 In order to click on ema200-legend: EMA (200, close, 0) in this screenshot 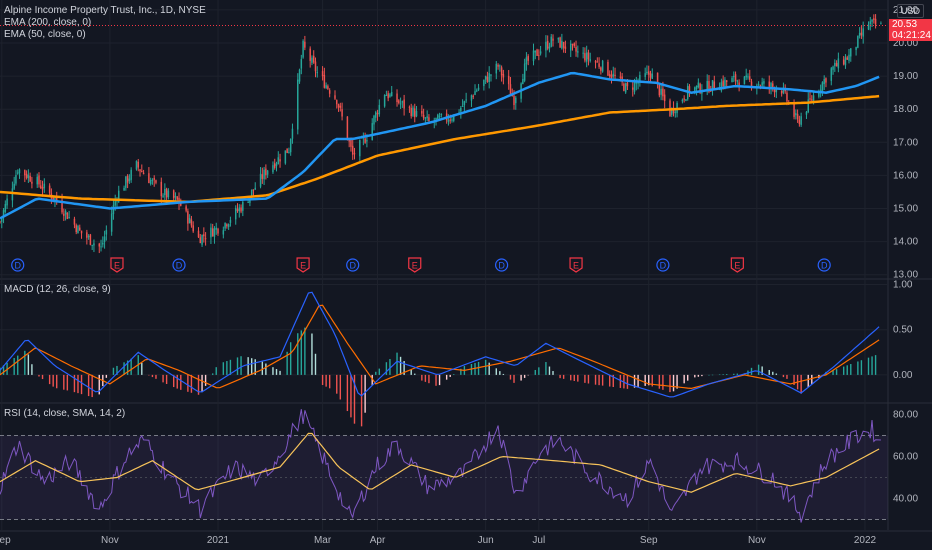, I will do `click(48, 22)`.